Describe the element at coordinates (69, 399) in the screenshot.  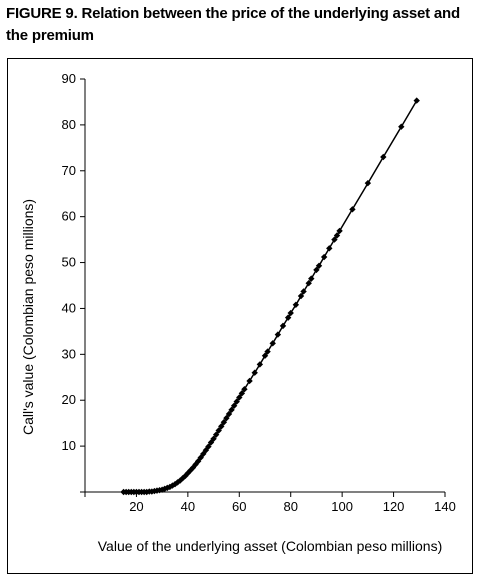
I see `y-tick-label: 20` at that location.